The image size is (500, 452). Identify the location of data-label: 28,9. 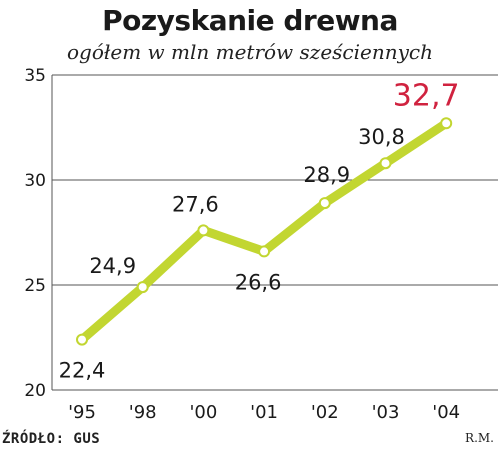
(326, 175).